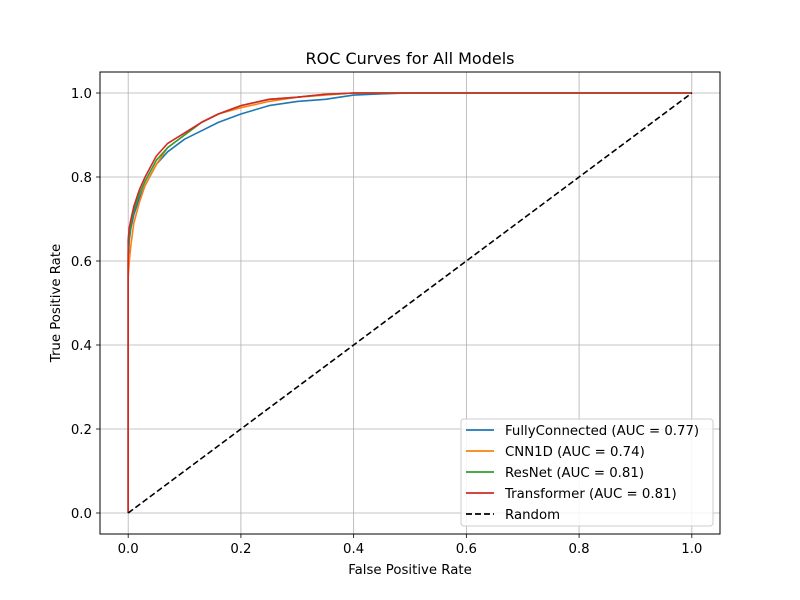 The width and height of the screenshot is (800, 600). I want to click on chart-title: ROC Curves for All Models, so click(410, 58).